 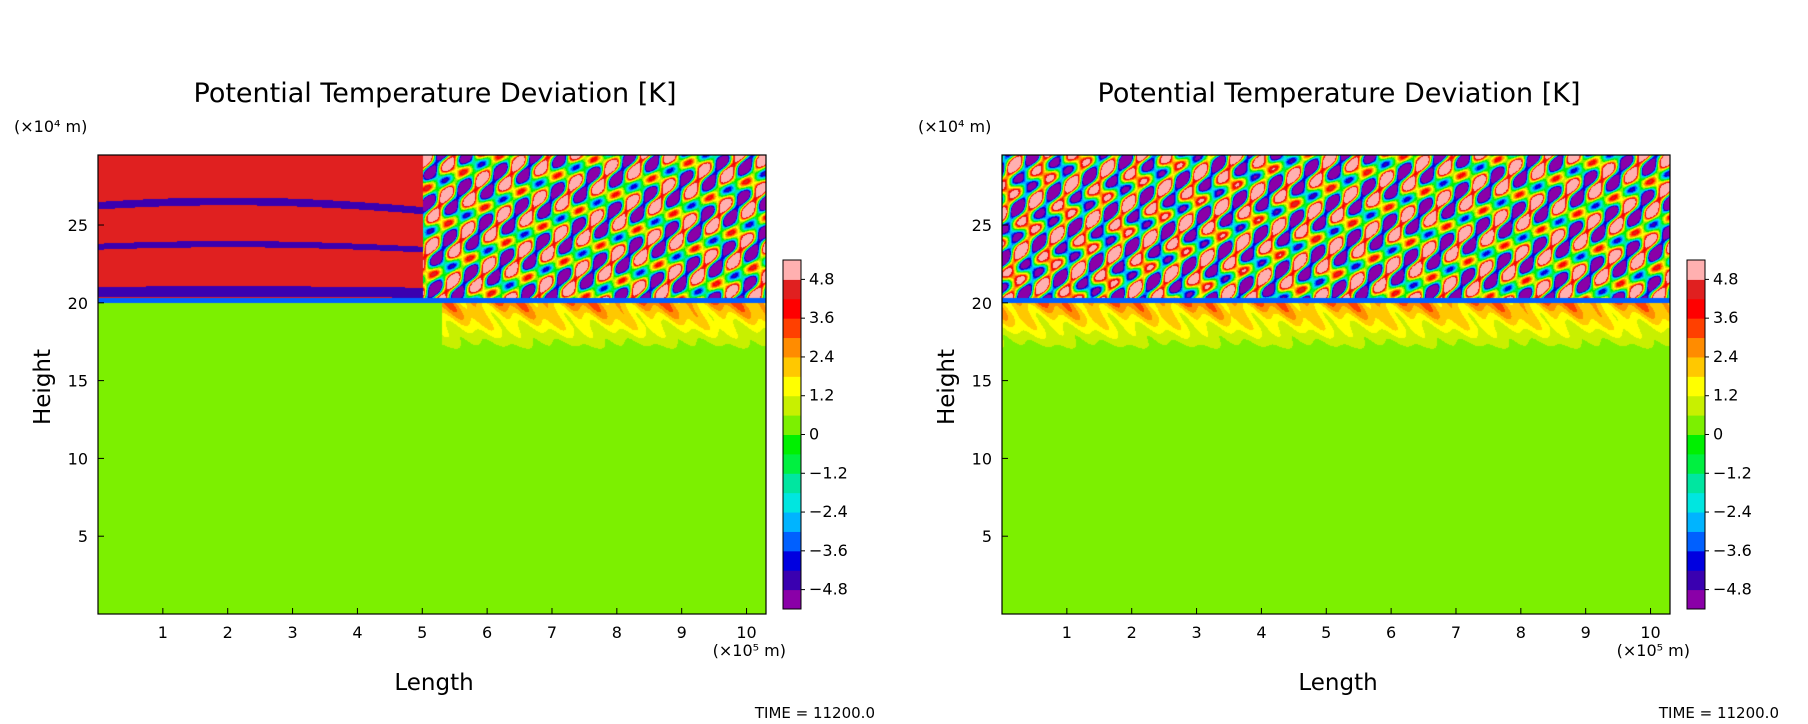 What do you see at coordinates (78, 303) in the screenshot?
I see `y-tick-label: 20` at bounding box center [78, 303].